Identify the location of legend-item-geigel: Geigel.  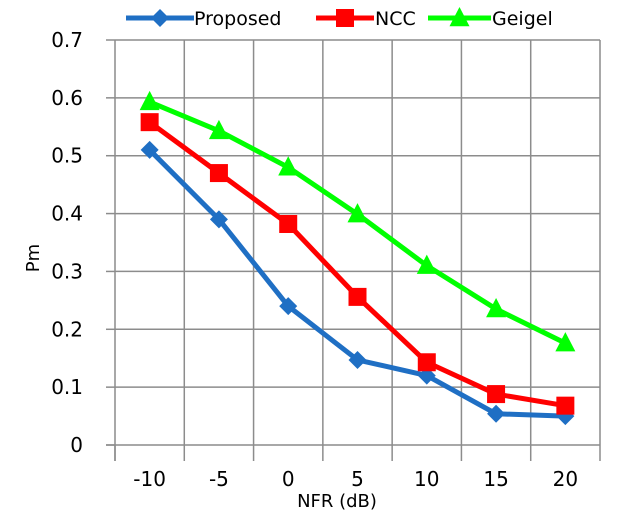
(490, 18).